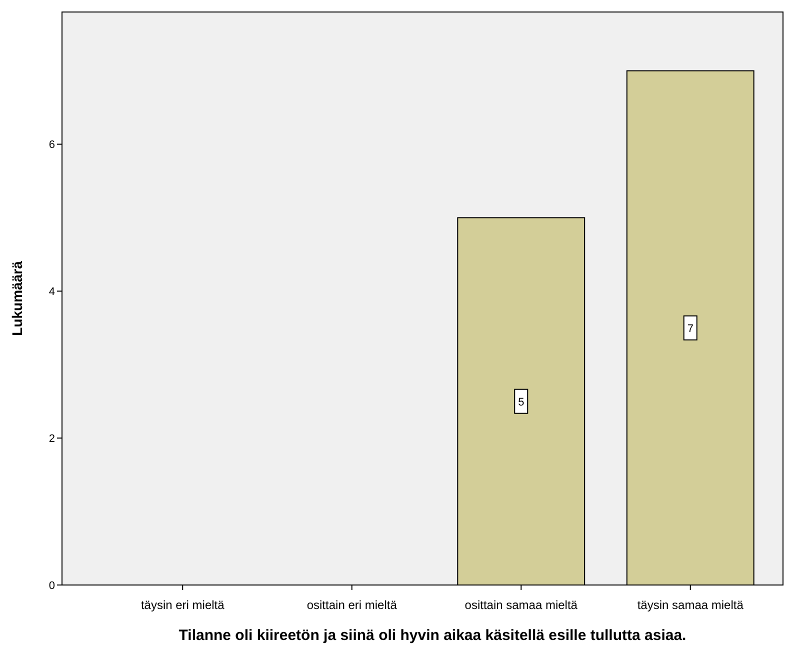 Image resolution: width=801 pixels, height=646 pixels. I want to click on x-tick-label: täysin eri mieltä, so click(182, 605).